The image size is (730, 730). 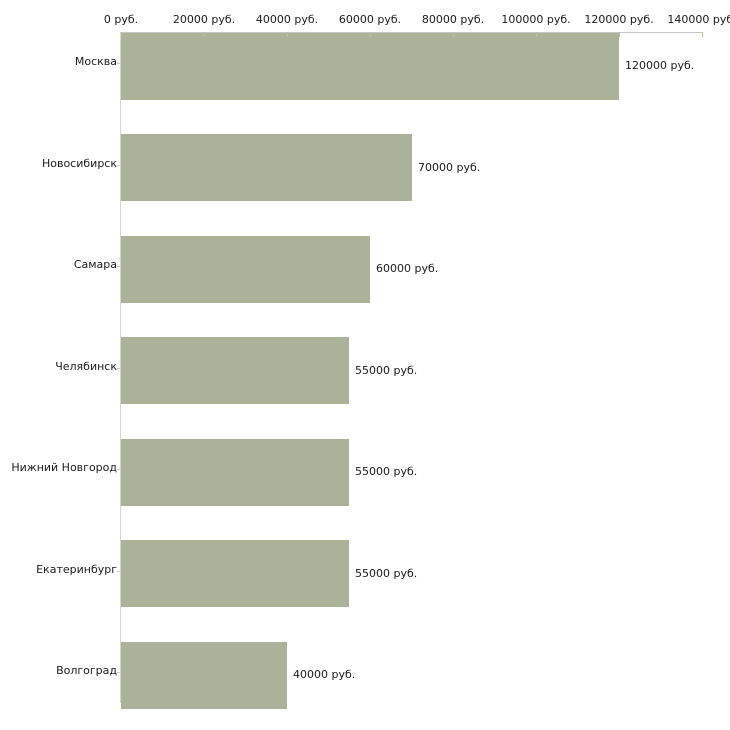 I want to click on bar-value-label: 40000 руб., so click(x=324, y=674).